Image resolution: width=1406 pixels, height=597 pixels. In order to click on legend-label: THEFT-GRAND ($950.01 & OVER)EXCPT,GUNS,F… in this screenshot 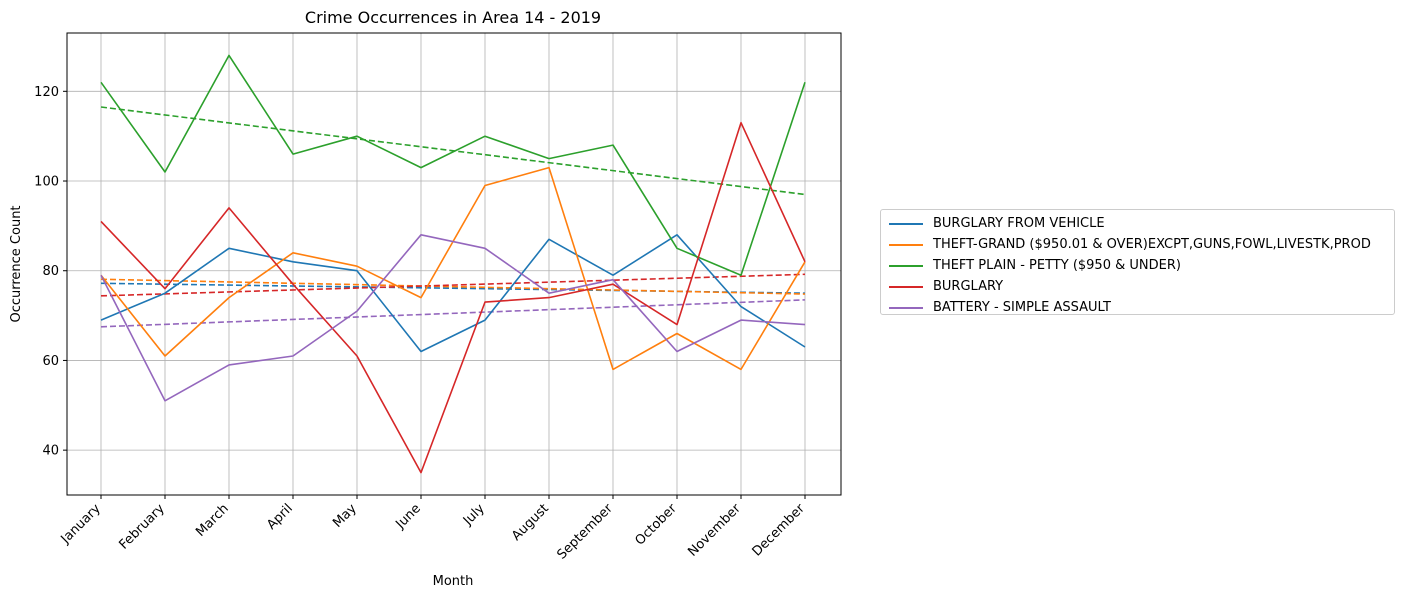, I will do `click(1152, 244)`.